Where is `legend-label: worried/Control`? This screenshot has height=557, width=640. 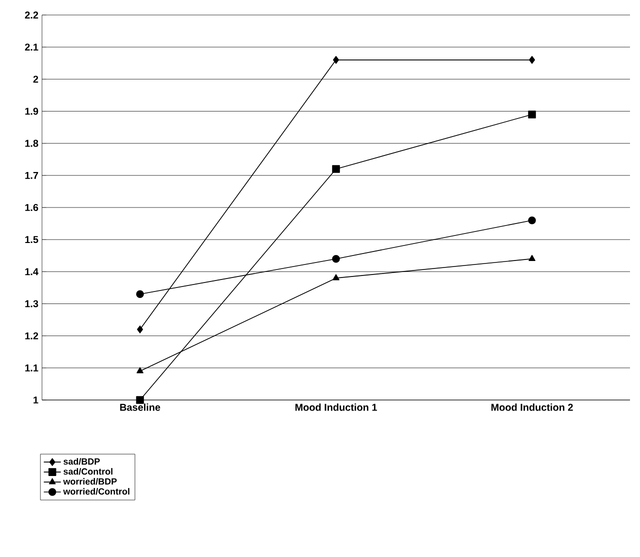
legend-label: worried/Control is located at coordinates (96, 491).